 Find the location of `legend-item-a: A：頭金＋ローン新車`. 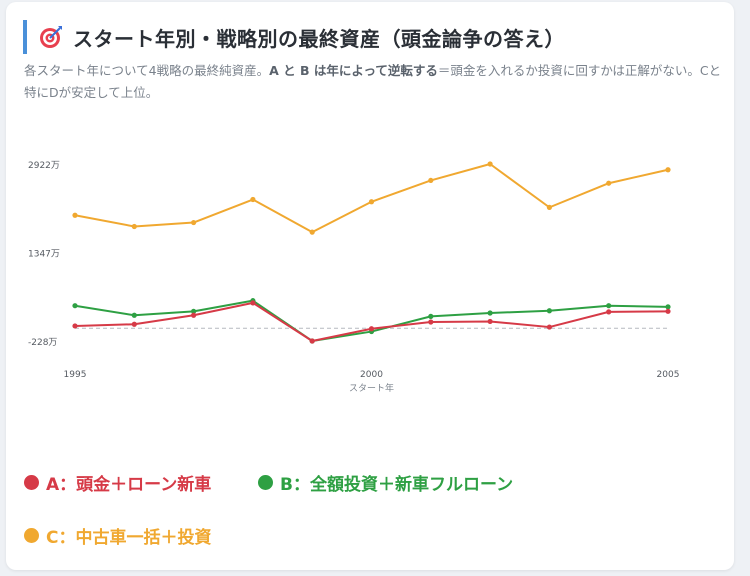

legend-item-a: A：頭金＋ローン新車 is located at coordinates (117, 482).